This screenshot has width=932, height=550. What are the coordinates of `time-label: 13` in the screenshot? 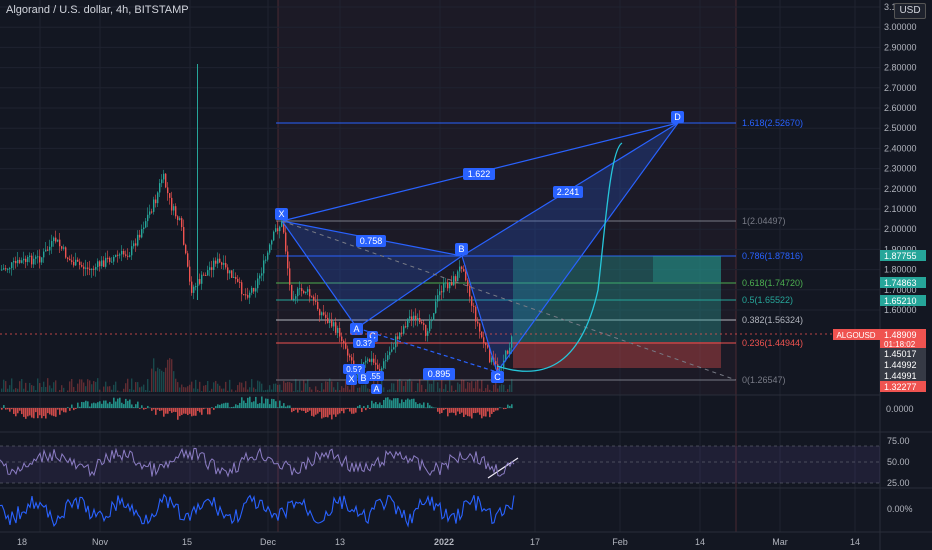 It's located at (340, 542).